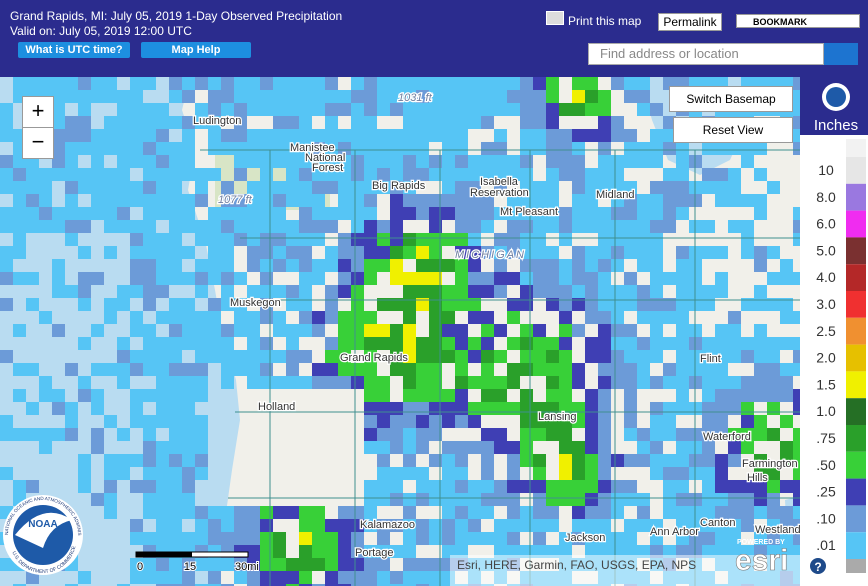 This screenshot has height=586, width=868. I want to click on reset-view: Reset View, so click(733, 130).